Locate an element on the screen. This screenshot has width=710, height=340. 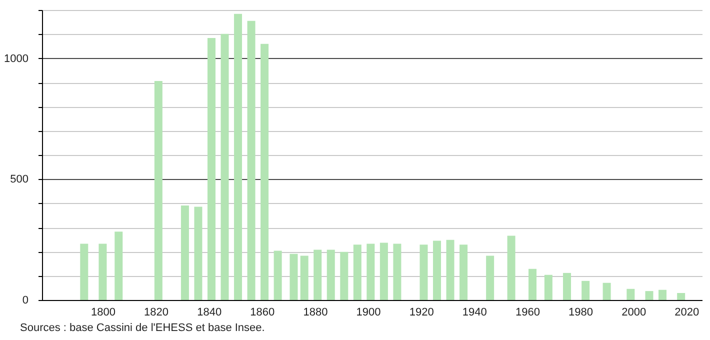
x-tick-label: 1800 is located at coordinates (103, 312).